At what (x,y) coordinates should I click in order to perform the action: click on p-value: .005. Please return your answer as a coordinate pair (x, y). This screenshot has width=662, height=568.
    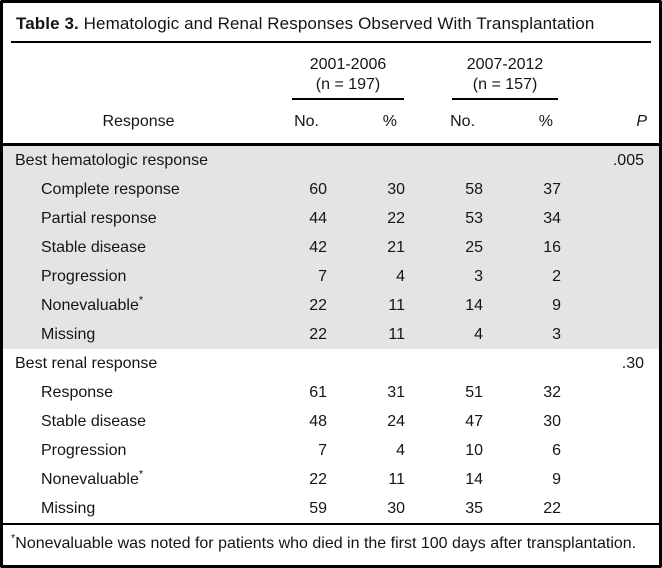
    Looking at the image, I should click on (612, 159).